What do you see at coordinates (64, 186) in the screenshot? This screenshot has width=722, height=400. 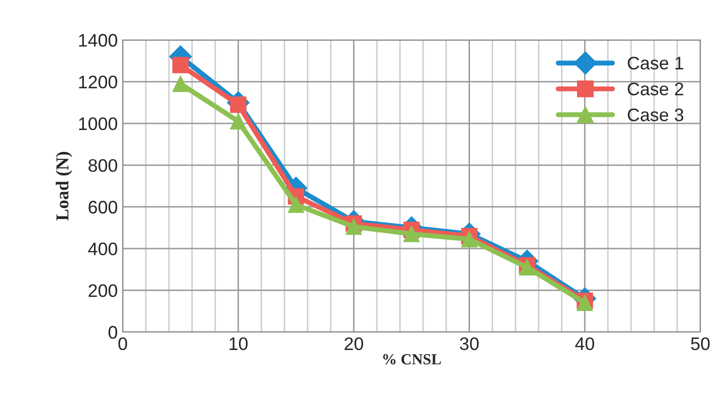 I see `y-axis-title: Load (N)` at bounding box center [64, 186].